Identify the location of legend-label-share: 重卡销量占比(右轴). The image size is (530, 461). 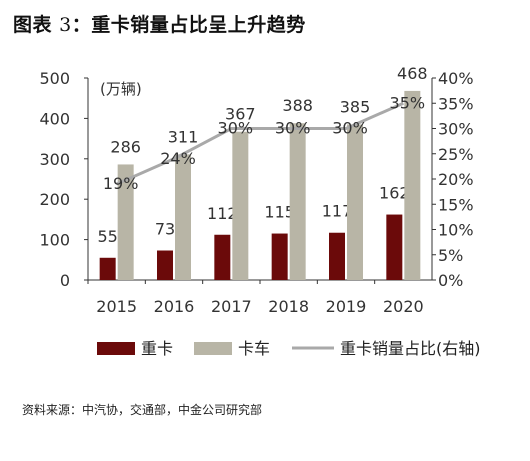
(410, 348).